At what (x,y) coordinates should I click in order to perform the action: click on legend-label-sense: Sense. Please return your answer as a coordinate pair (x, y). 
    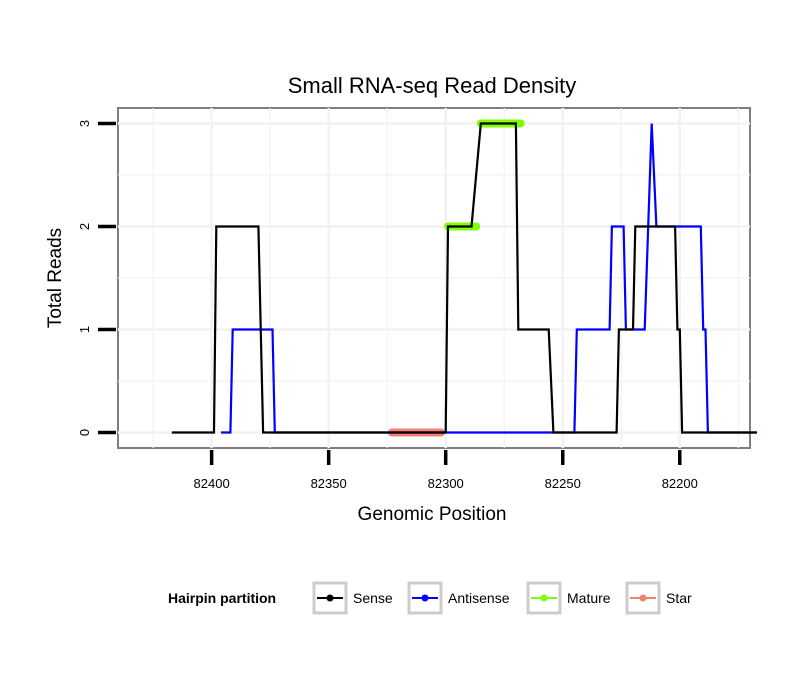
    Looking at the image, I should click on (373, 598).